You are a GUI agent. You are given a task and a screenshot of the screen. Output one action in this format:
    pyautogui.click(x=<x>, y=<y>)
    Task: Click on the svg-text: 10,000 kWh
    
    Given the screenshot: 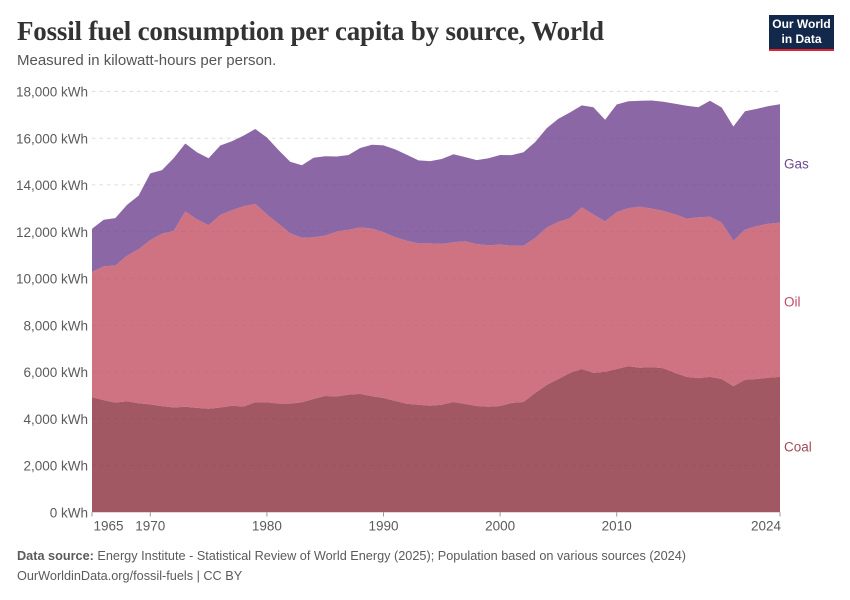 What is the action you would take?
    pyautogui.click(x=52, y=279)
    